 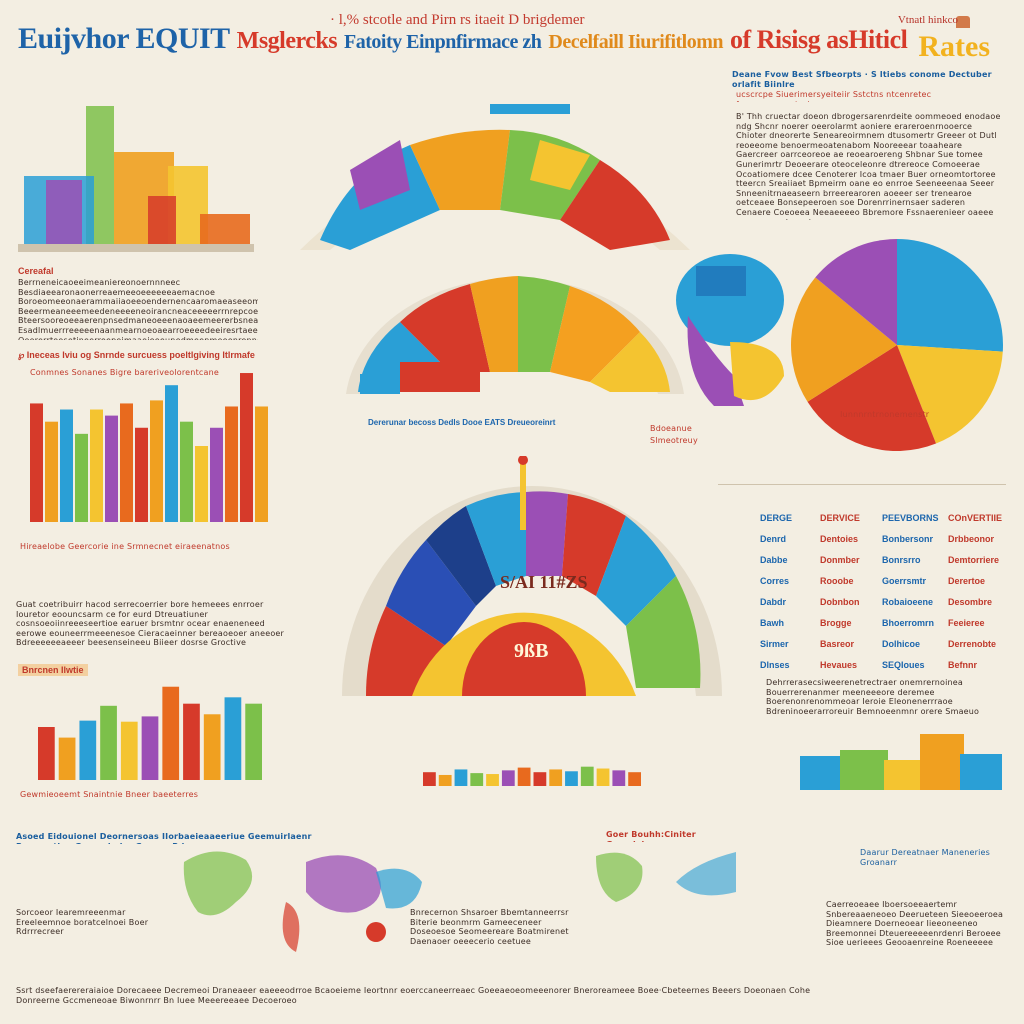 I want to click on pie-label: Iunnnrntrnonemenstr, so click(x=885, y=414).